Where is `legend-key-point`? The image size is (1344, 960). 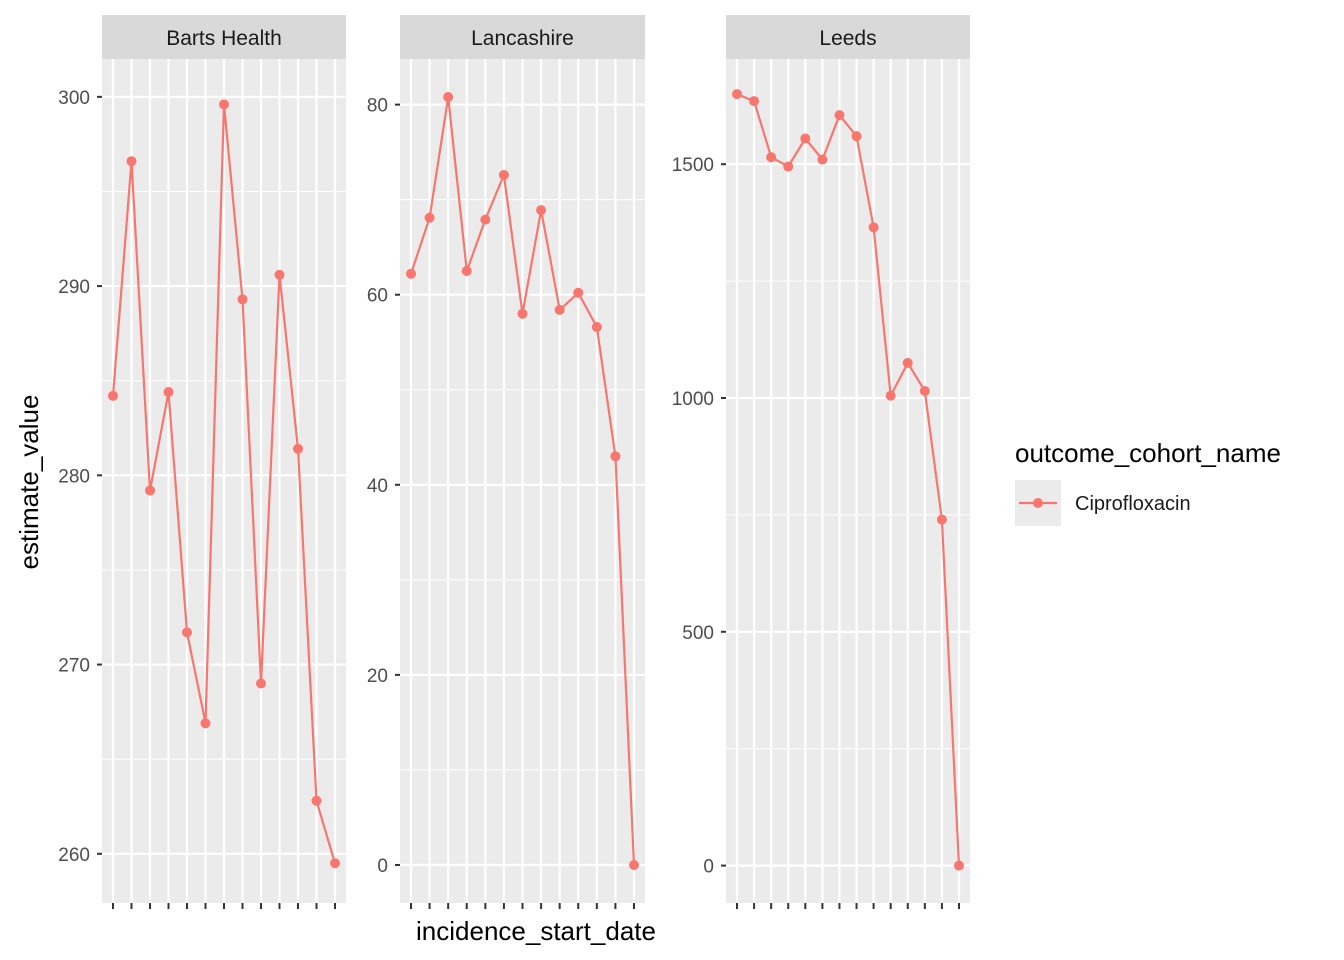 legend-key-point is located at coordinates (1038, 503).